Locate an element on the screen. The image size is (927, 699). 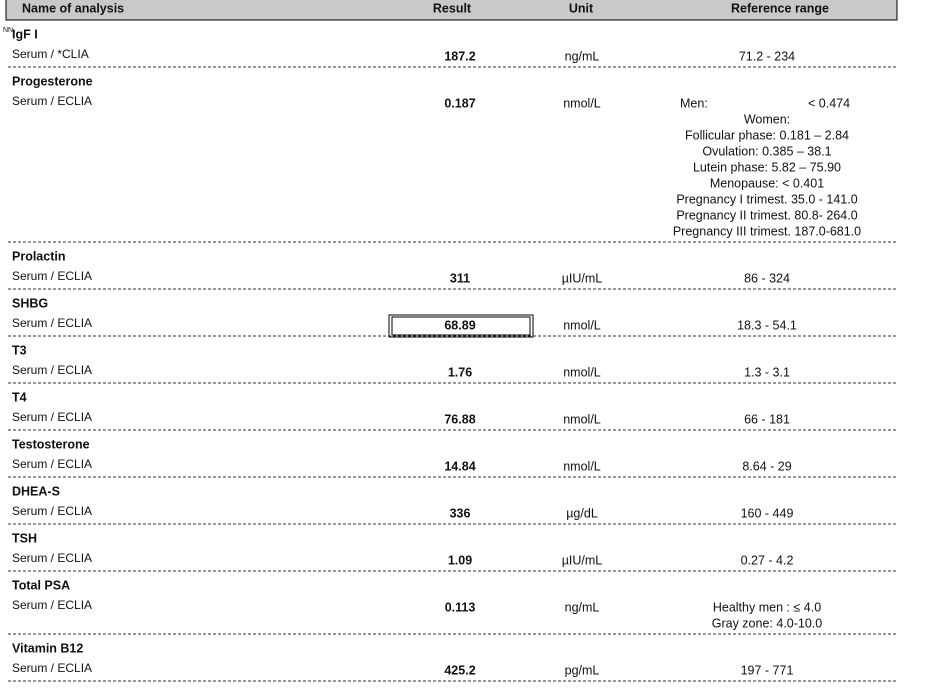
result: 336 is located at coordinates (460, 513).